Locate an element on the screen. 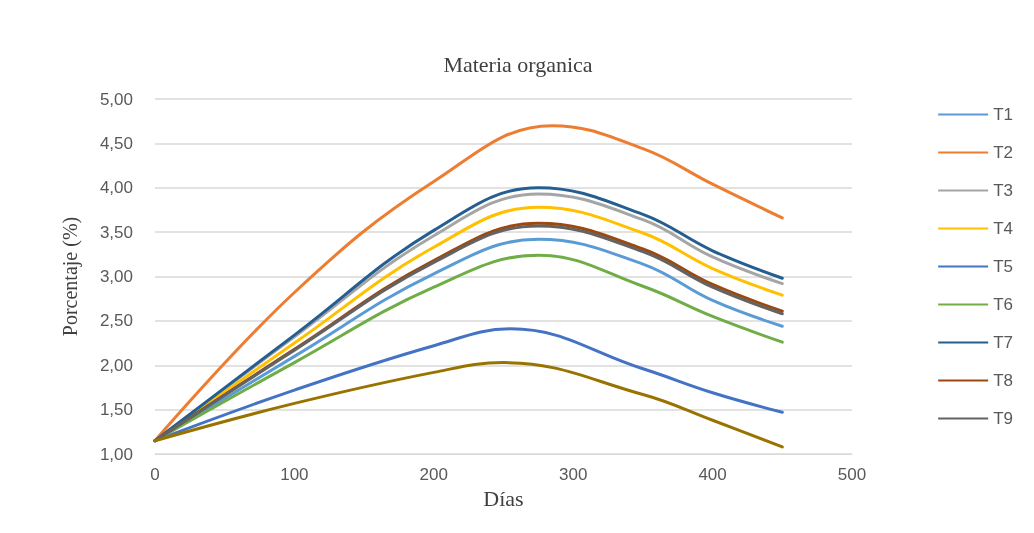 This screenshot has height=533, width=1034. x-axis-title: Días is located at coordinates (503, 499).